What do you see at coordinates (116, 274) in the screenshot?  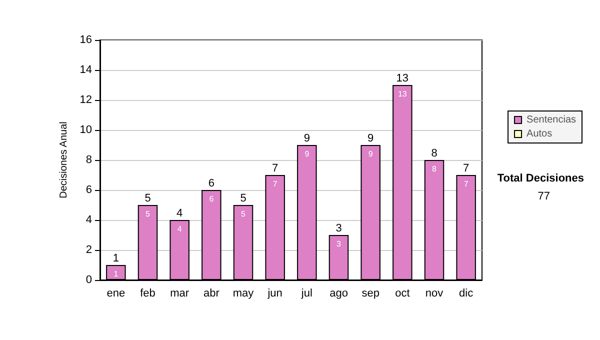 I see `data-label: 1` at bounding box center [116, 274].